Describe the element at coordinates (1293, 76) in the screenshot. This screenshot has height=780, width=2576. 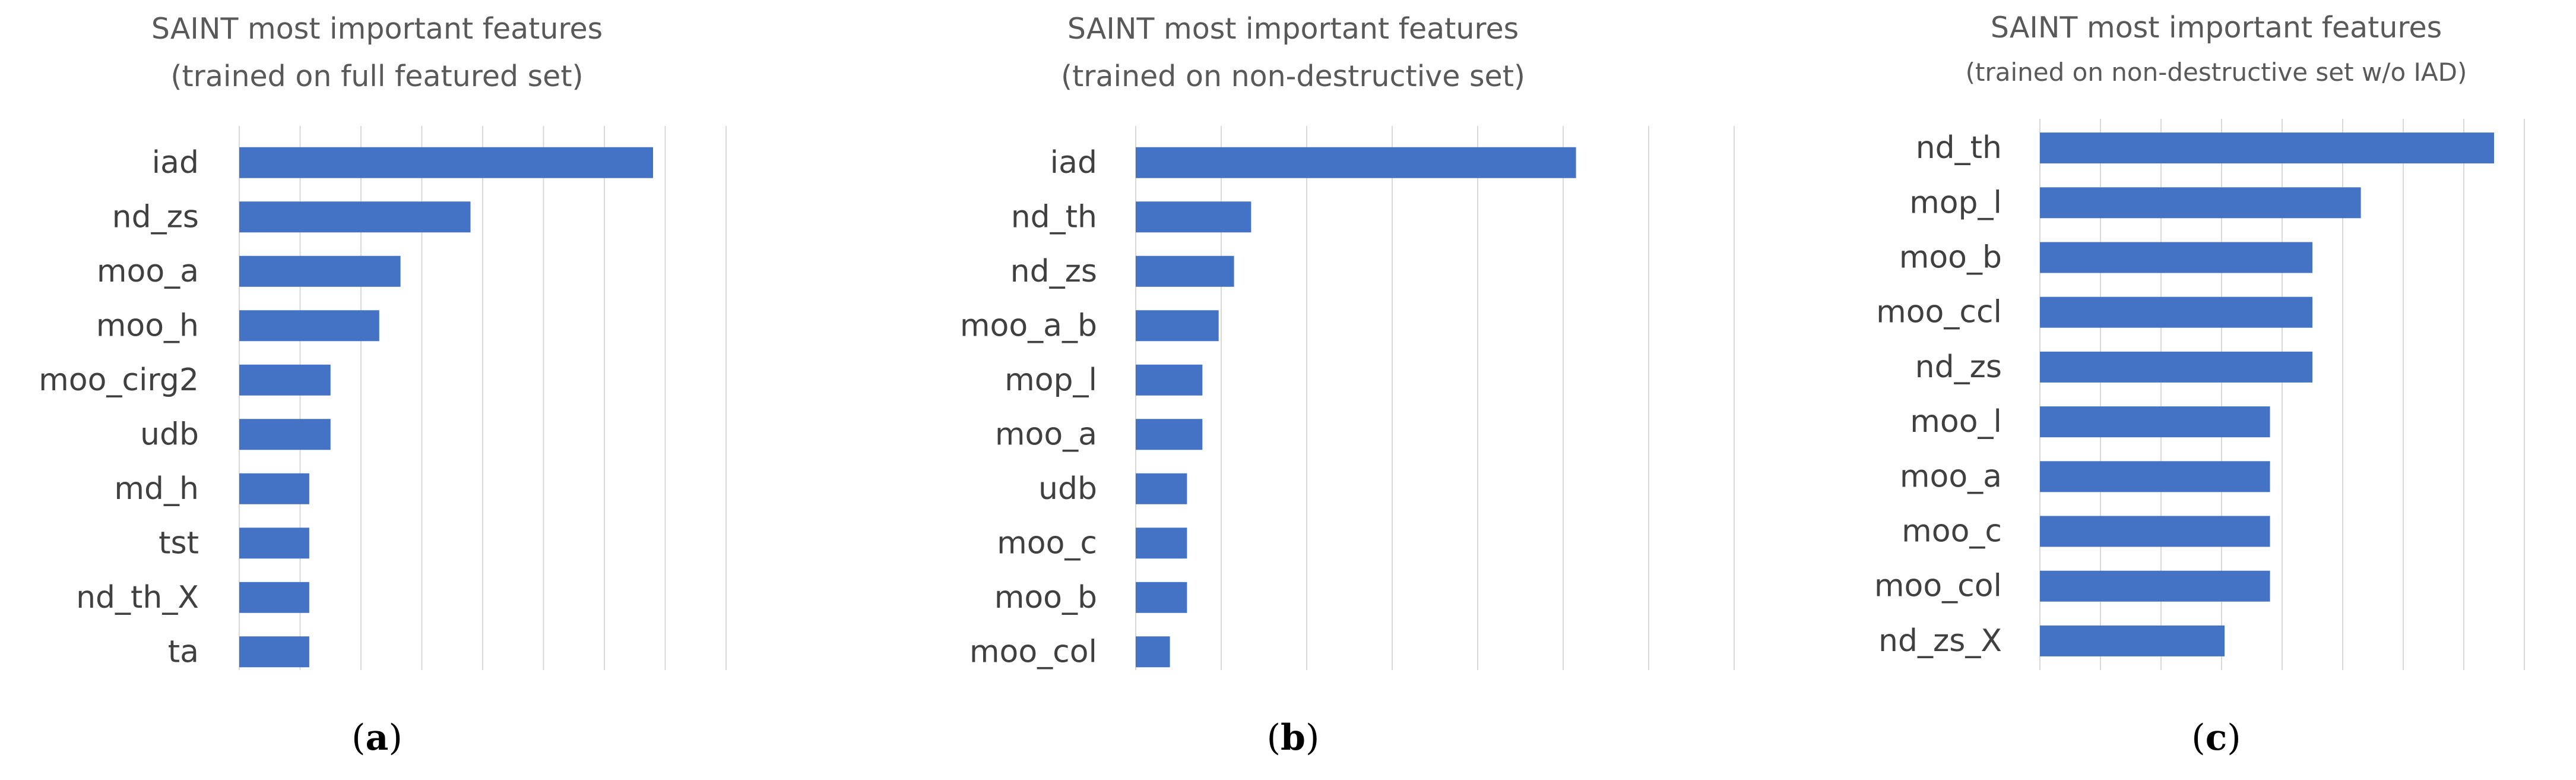
I see `chart-subtitle: (trained on non-destructive set)` at that location.